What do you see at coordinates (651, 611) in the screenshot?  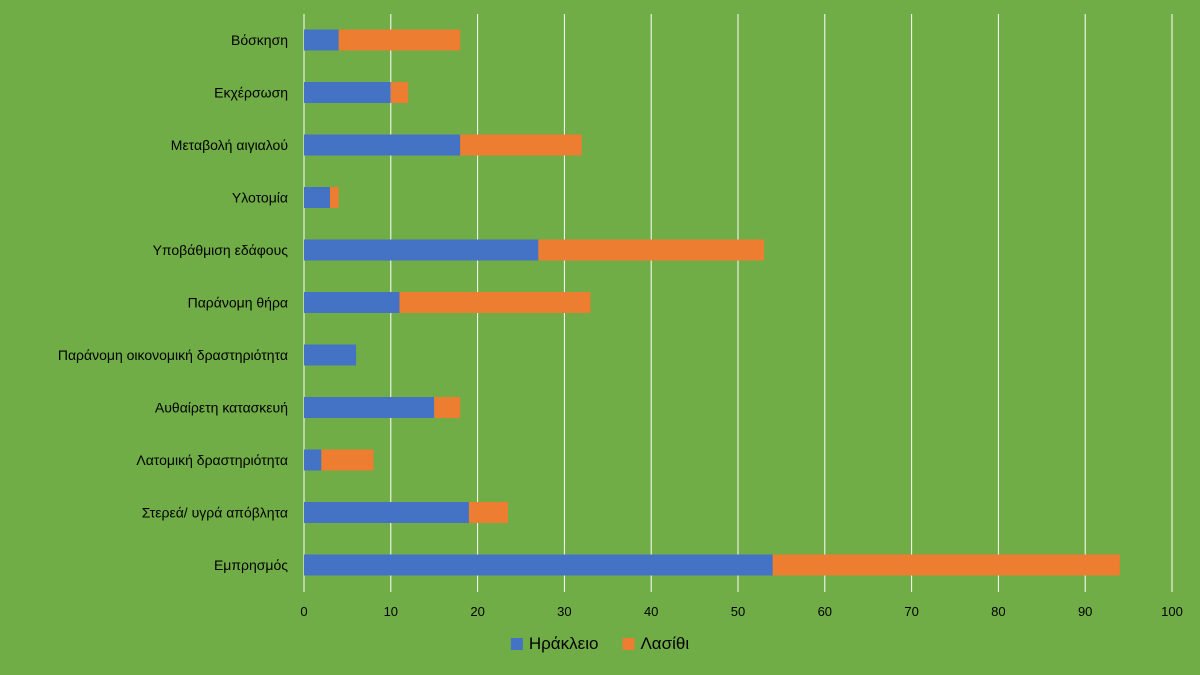 I see `x-tick-label: 40` at bounding box center [651, 611].